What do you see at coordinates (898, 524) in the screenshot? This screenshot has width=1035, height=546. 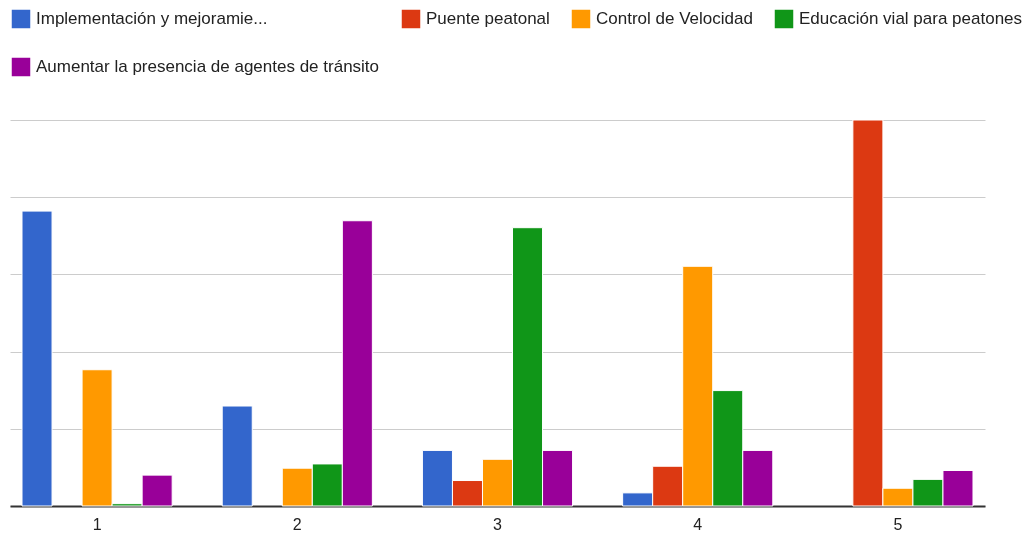 I see `x-tick-label: 5` at bounding box center [898, 524].